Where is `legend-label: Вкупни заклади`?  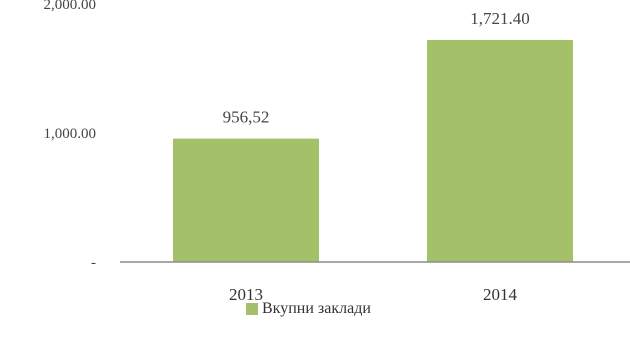 legend-label: Вкупни заклади is located at coordinates (316, 308).